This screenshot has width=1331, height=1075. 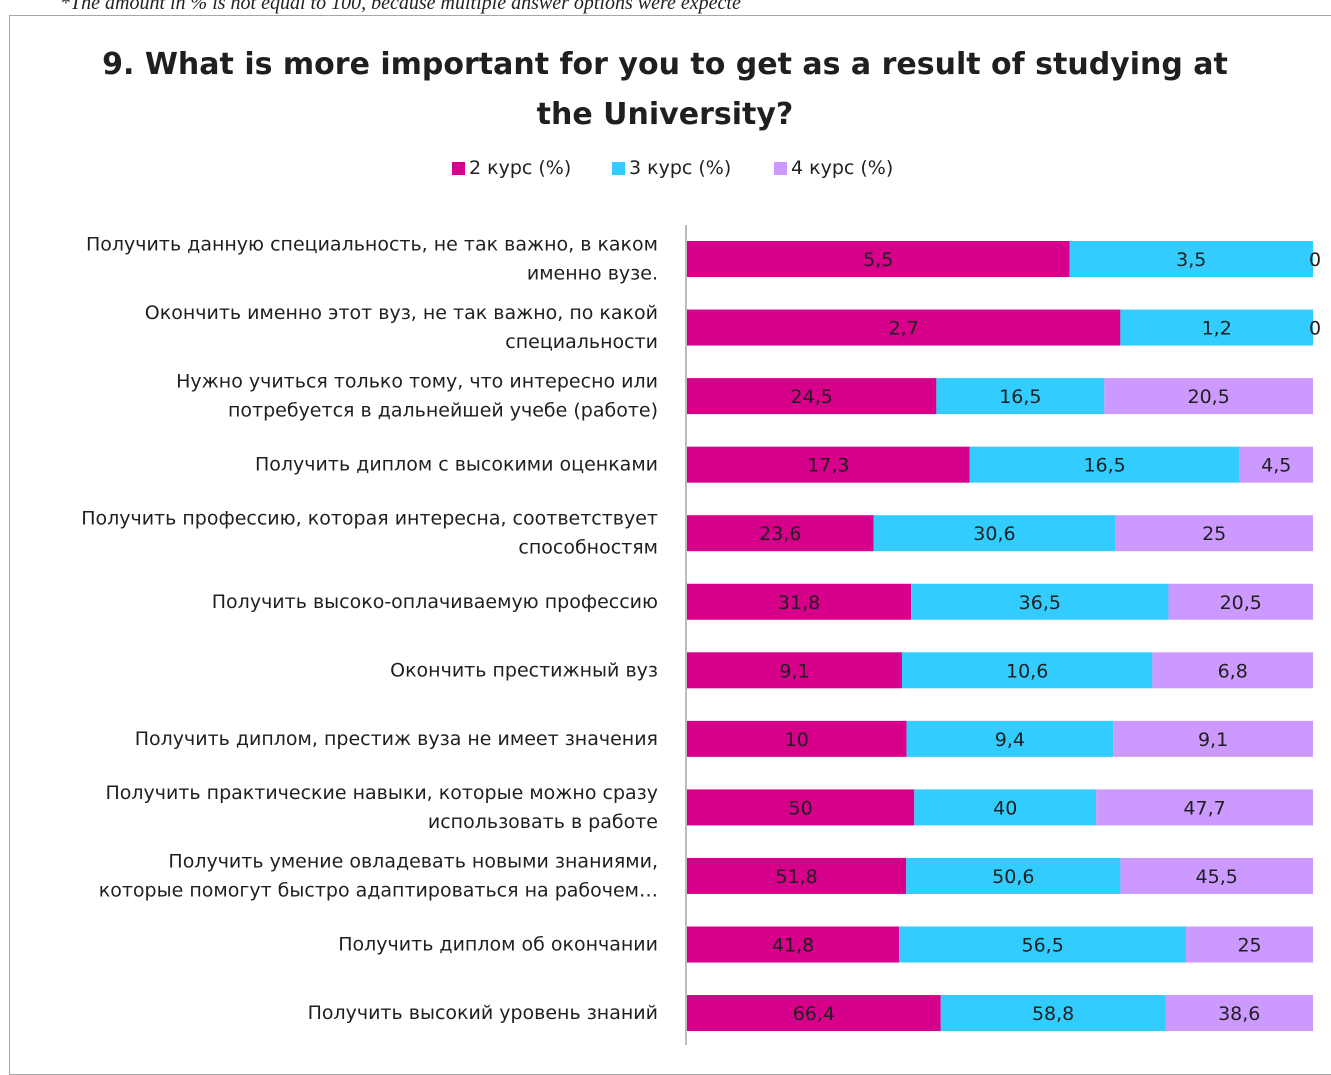 I want to click on data-label: 30,6, so click(x=994, y=534).